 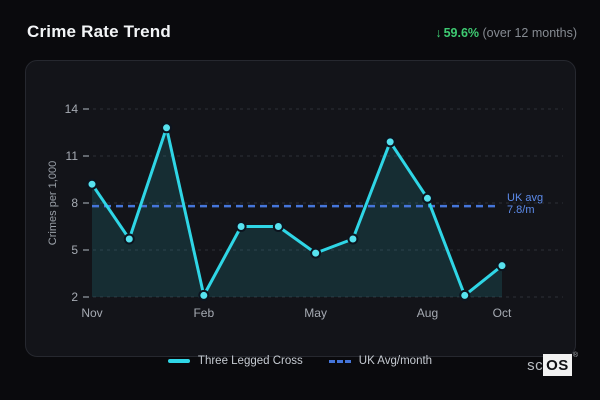 I want to click on logo-prefix: sc, so click(x=535, y=365).